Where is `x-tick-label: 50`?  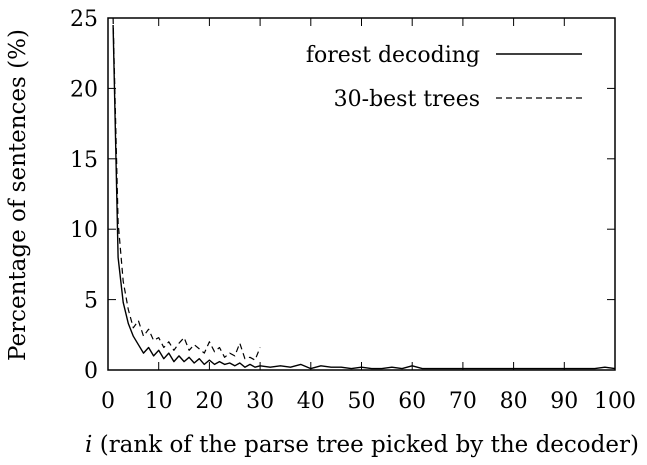 x-tick-label: 50 is located at coordinates (362, 401).